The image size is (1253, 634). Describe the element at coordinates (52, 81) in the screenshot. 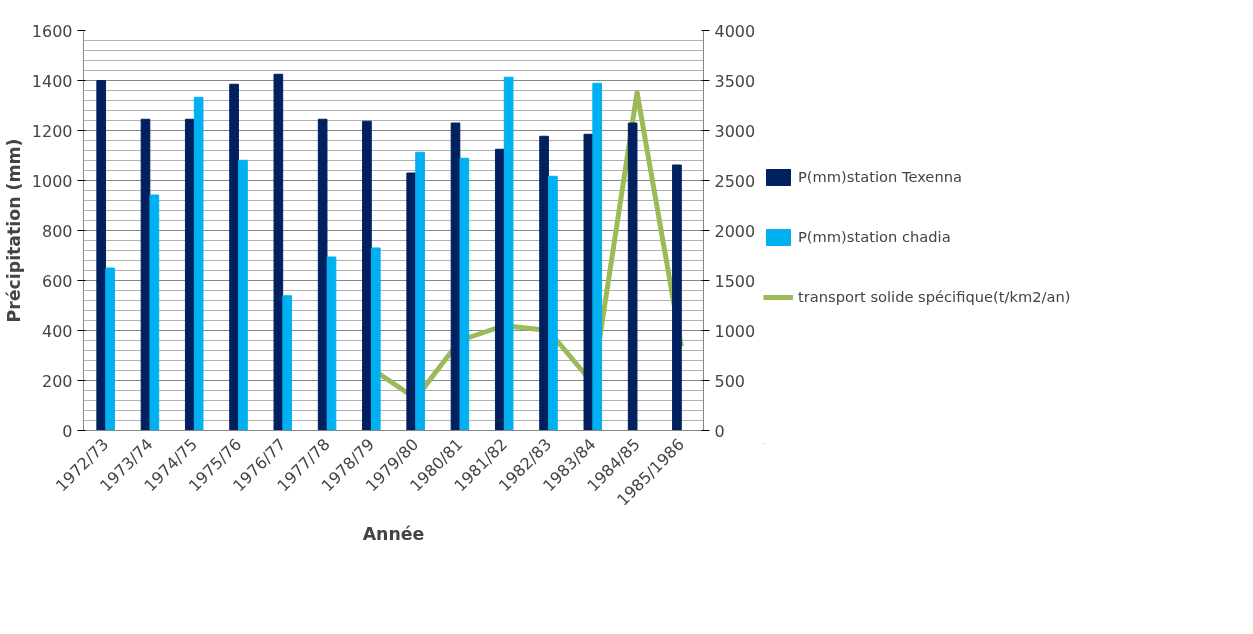

I see `y-tick-label: 1400` at that location.